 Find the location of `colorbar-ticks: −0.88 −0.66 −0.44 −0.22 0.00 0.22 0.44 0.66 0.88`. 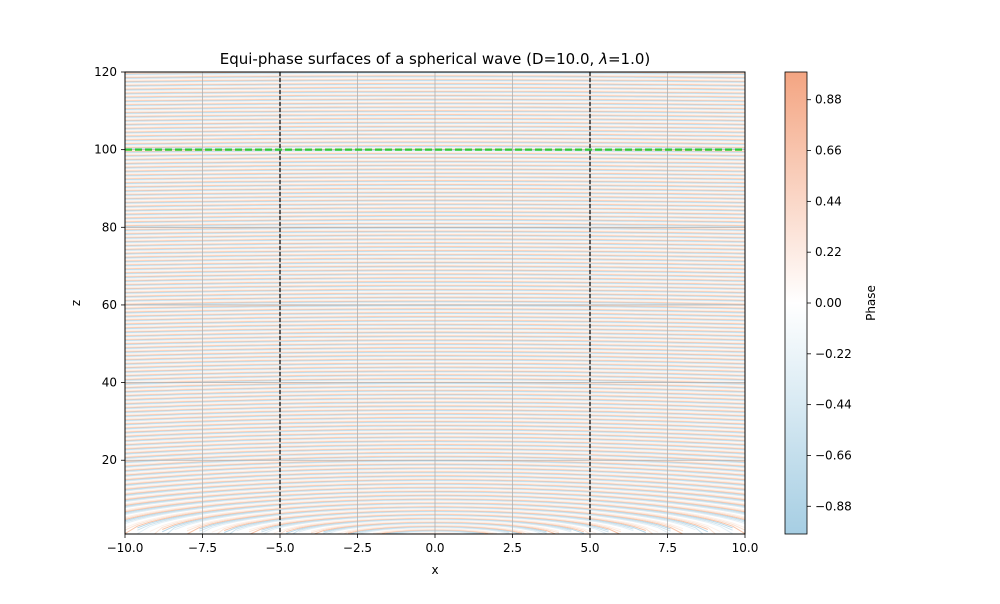

colorbar-ticks: −0.88 −0.66 −0.44 −0.22 0.00 0.22 0.44 0.66 0.88 is located at coordinates (829, 303).